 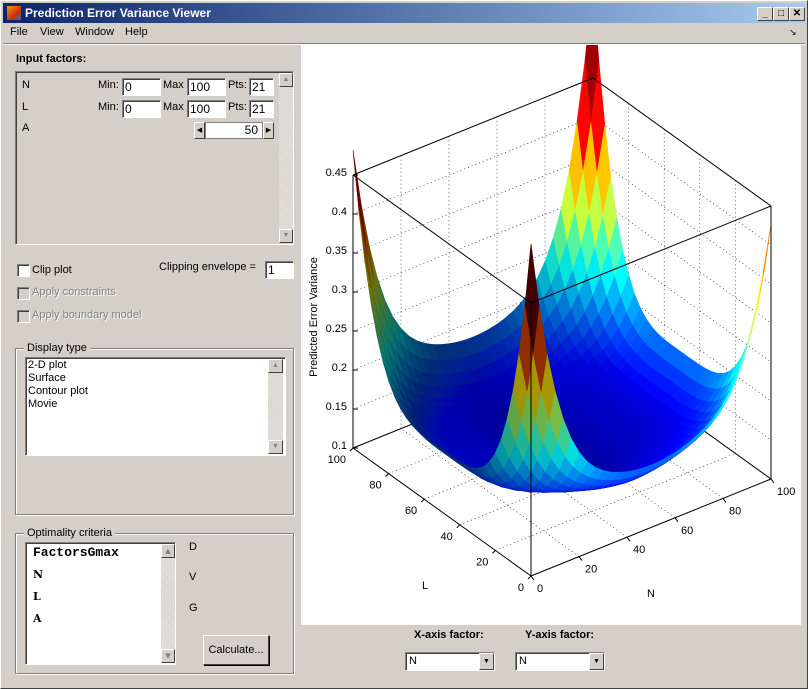 What do you see at coordinates (450, 661) in the screenshot?
I see `x-axis-factor-select: N ▼` at bounding box center [450, 661].